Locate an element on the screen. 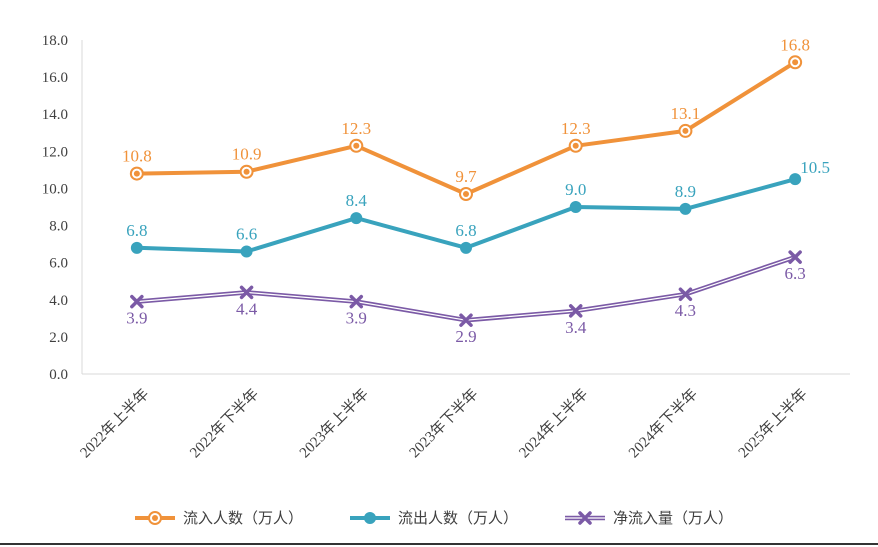 Image resolution: width=878 pixels, height=547 pixels. data-label: 8.9 is located at coordinates (685, 191).